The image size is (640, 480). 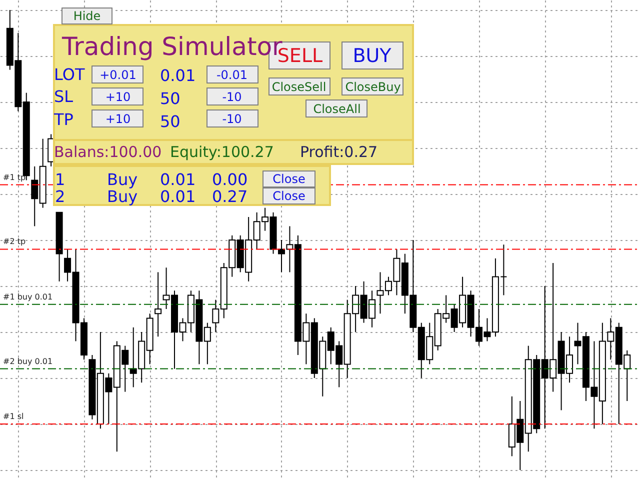 I want to click on annotation: -0.01, so click(x=232, y=75).